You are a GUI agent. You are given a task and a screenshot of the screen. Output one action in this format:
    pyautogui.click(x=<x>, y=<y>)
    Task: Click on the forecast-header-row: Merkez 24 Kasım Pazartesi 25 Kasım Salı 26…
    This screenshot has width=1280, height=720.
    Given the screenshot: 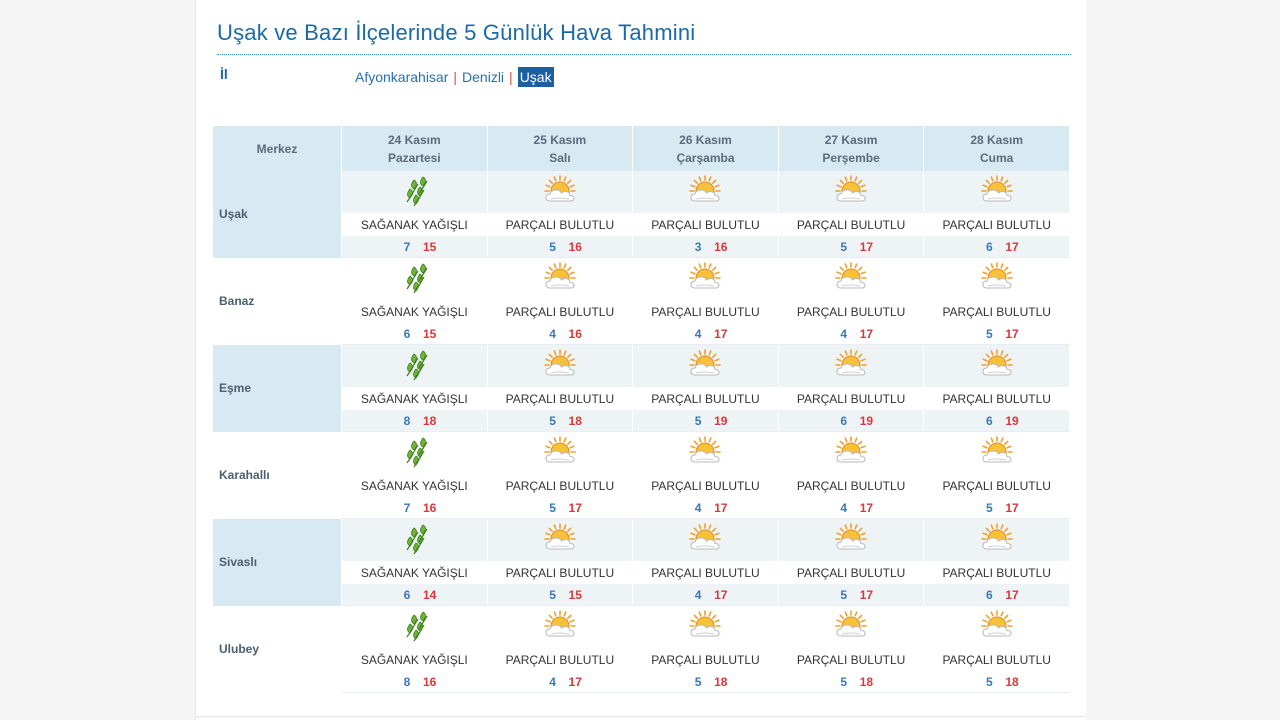 What is the action you would take?
    pyautogui.click(x=641, y=148)
    